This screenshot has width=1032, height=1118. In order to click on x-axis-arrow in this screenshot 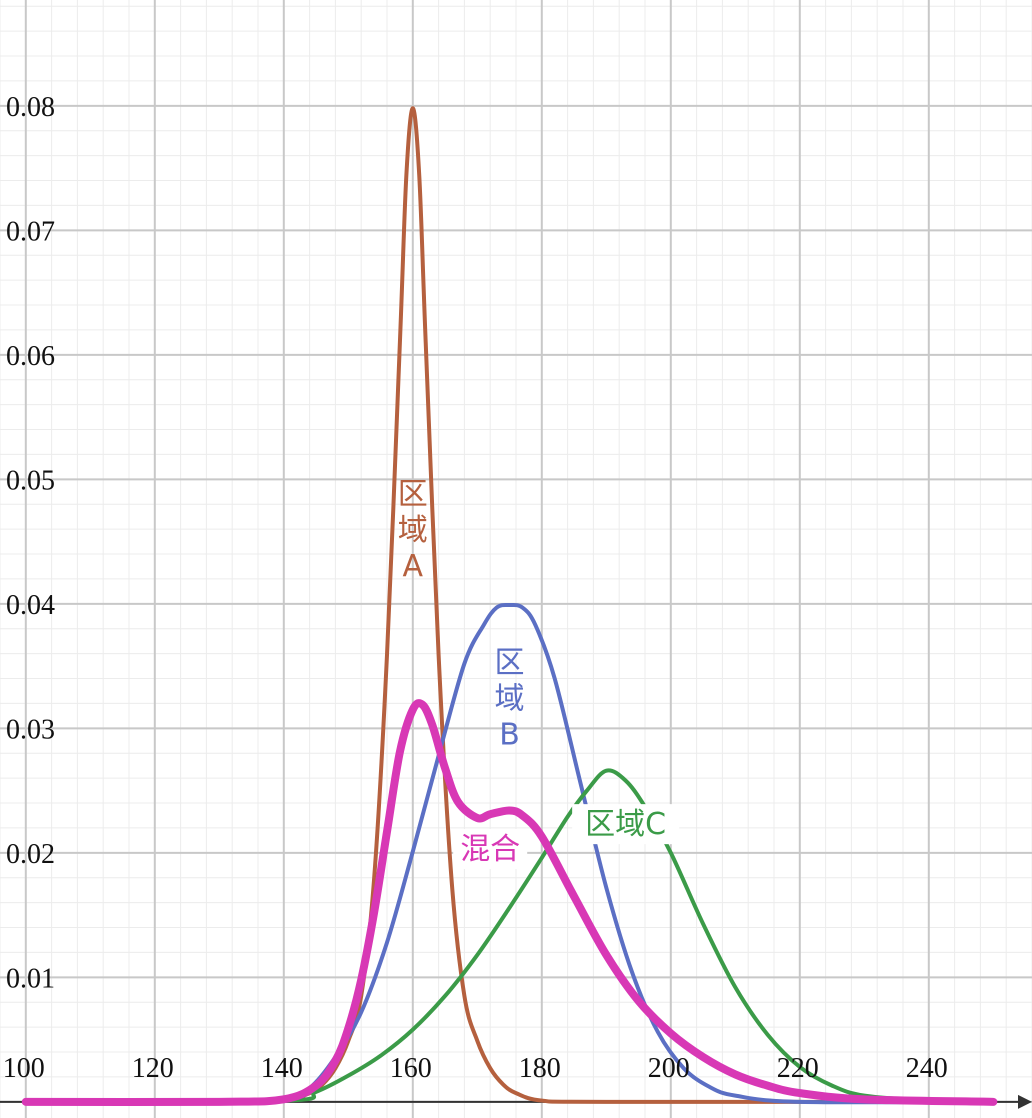, I will do `click(1025, 1101)`.